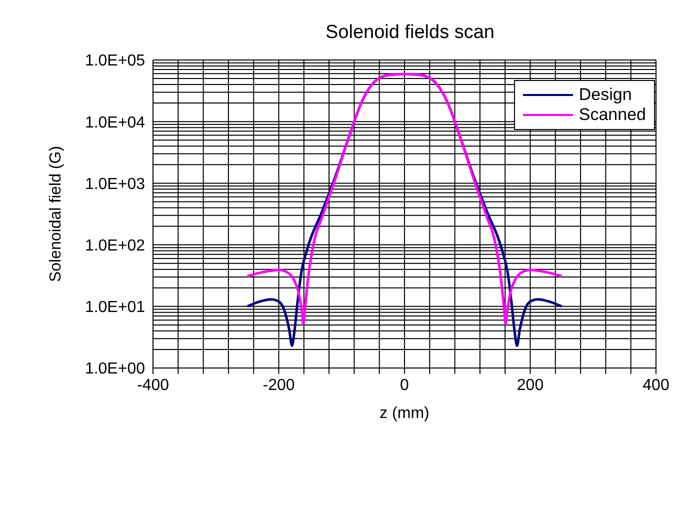 The width and height of the screenshot is (687, 509). Describe the element at coordinates (612, 115) in the screenshot. I see `legend-label: Scanned` at that location.